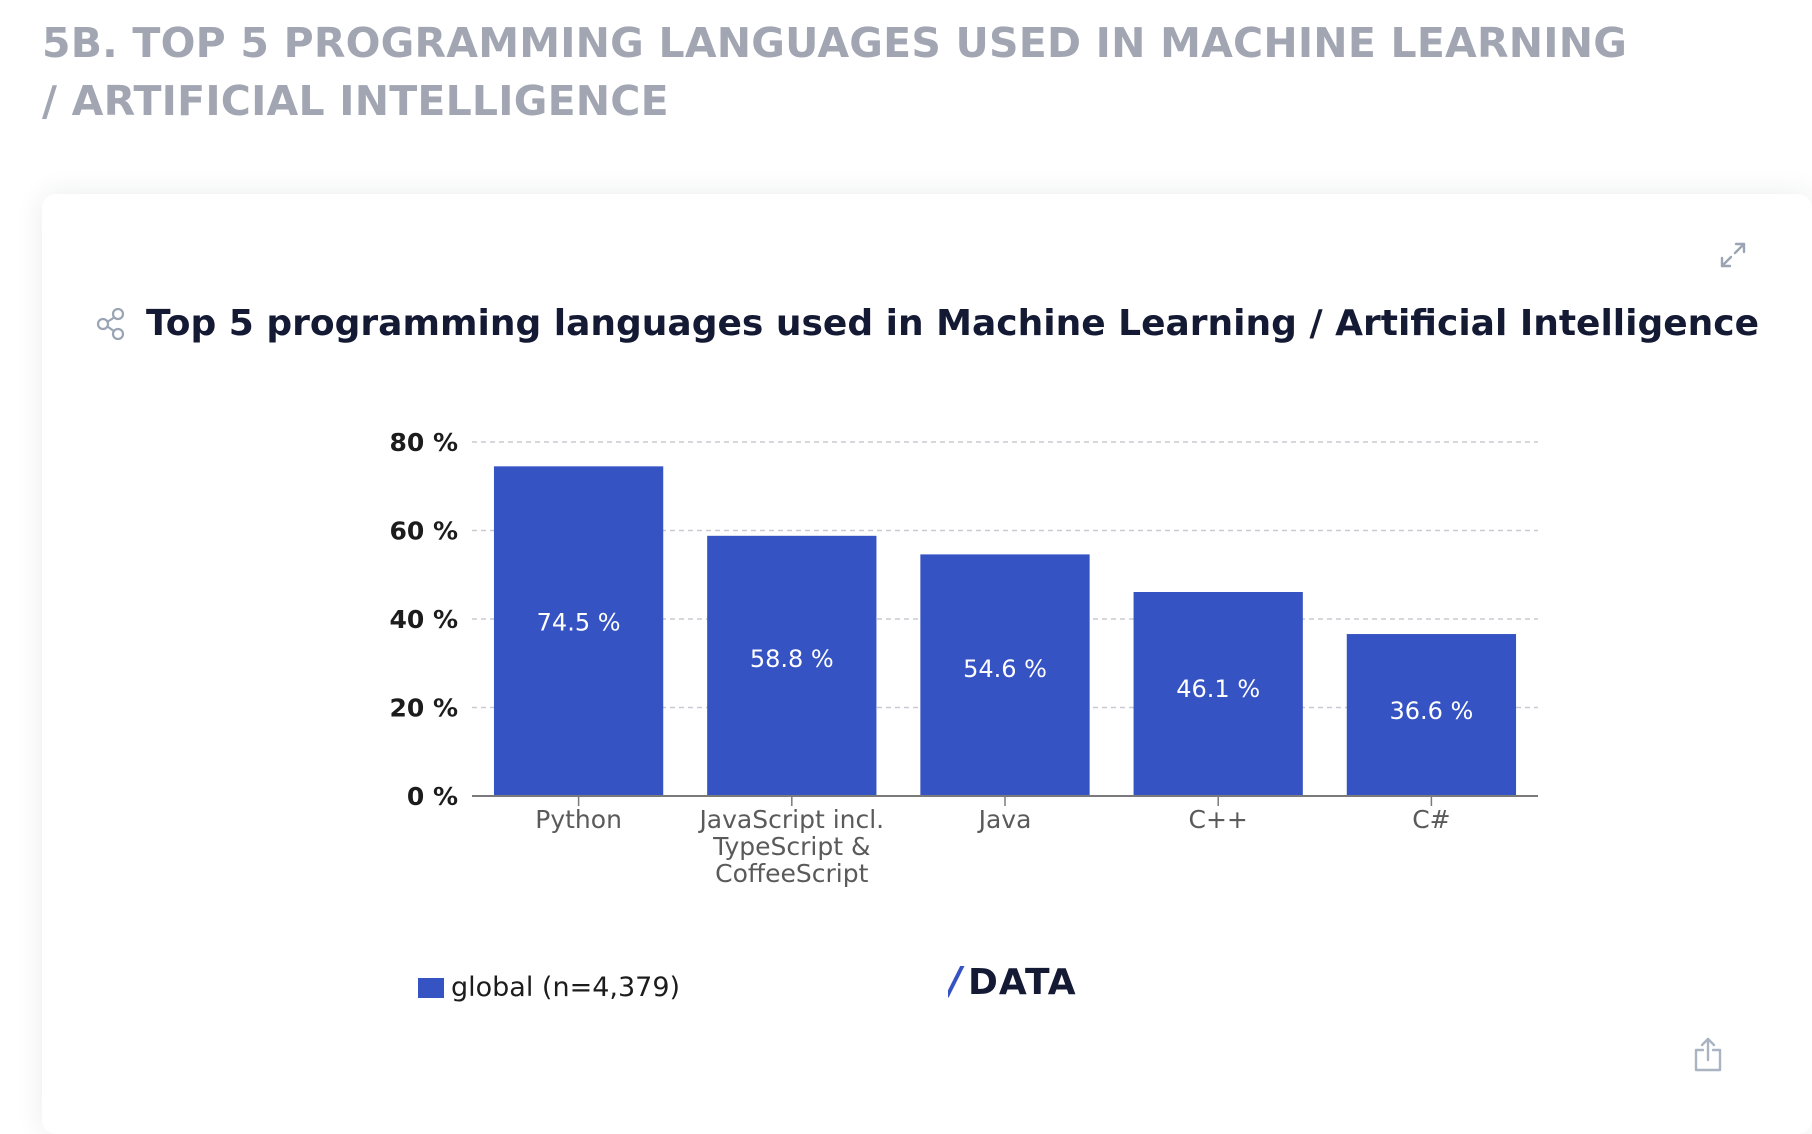  Describe the element at coordinates (791, 873) in the screenshot. I see `x-tick-label: CoffeeScript` at that location.